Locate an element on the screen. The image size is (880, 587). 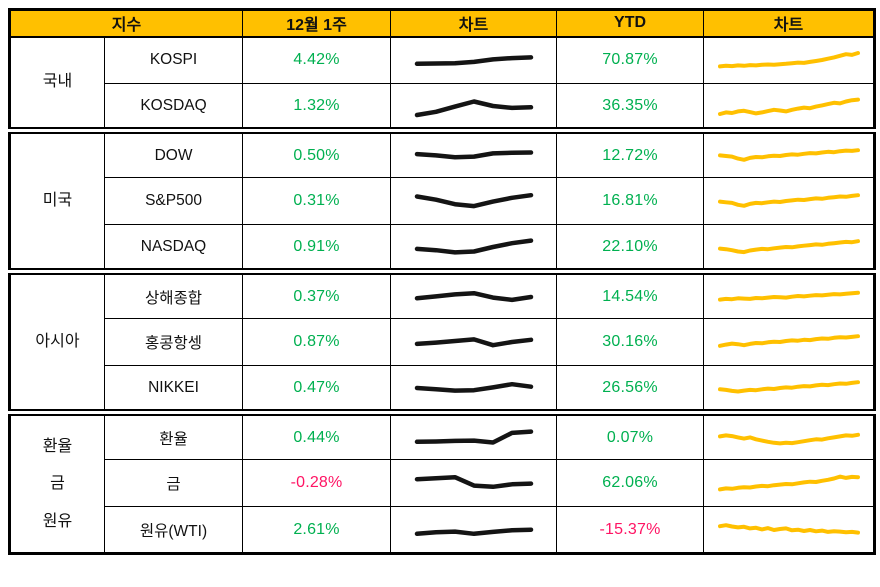
table-row: KOSDAQ 1.32% 36.35% is located at coordinates (443, 107).